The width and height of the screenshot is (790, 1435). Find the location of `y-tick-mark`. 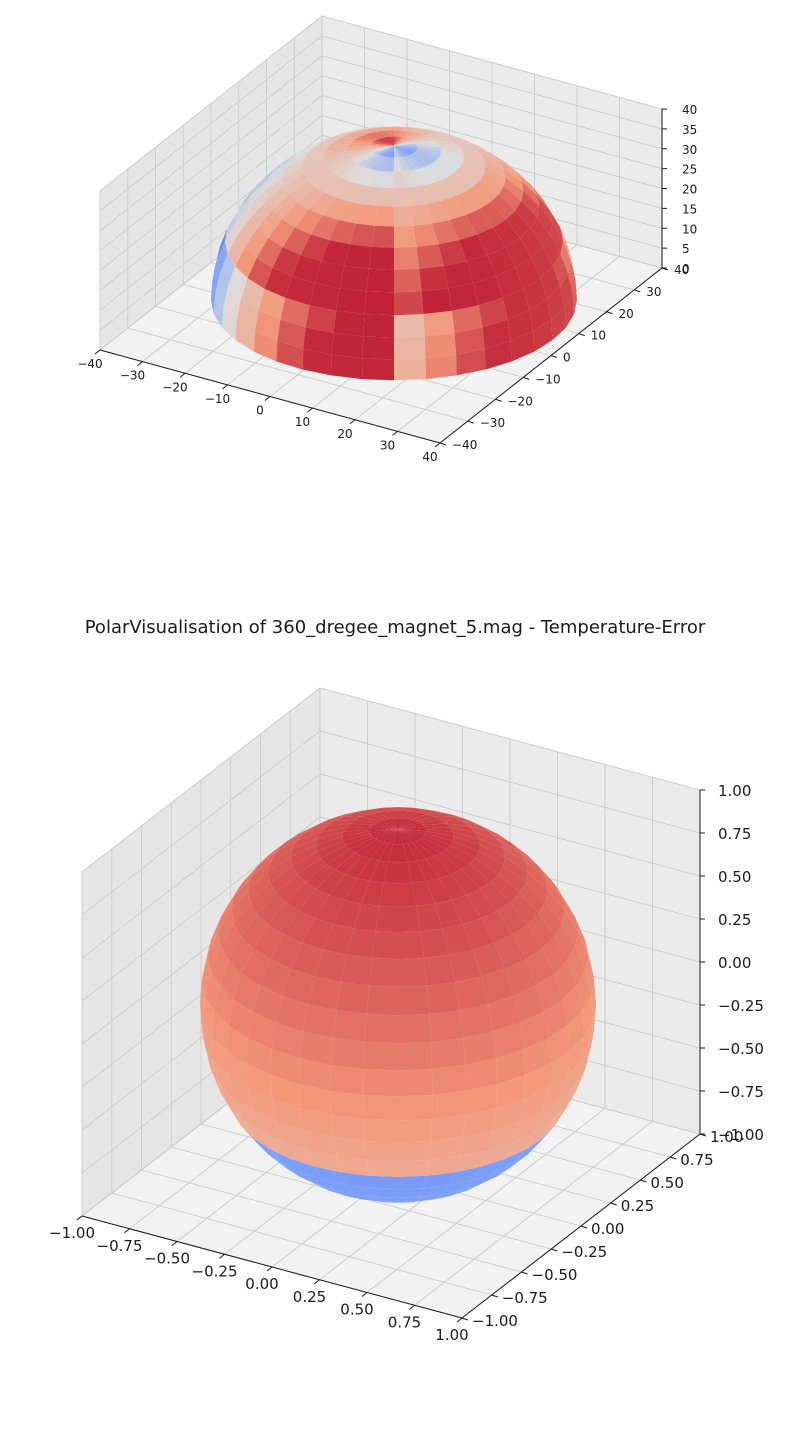

y-tick-mark is located at coordinates (443, 444).